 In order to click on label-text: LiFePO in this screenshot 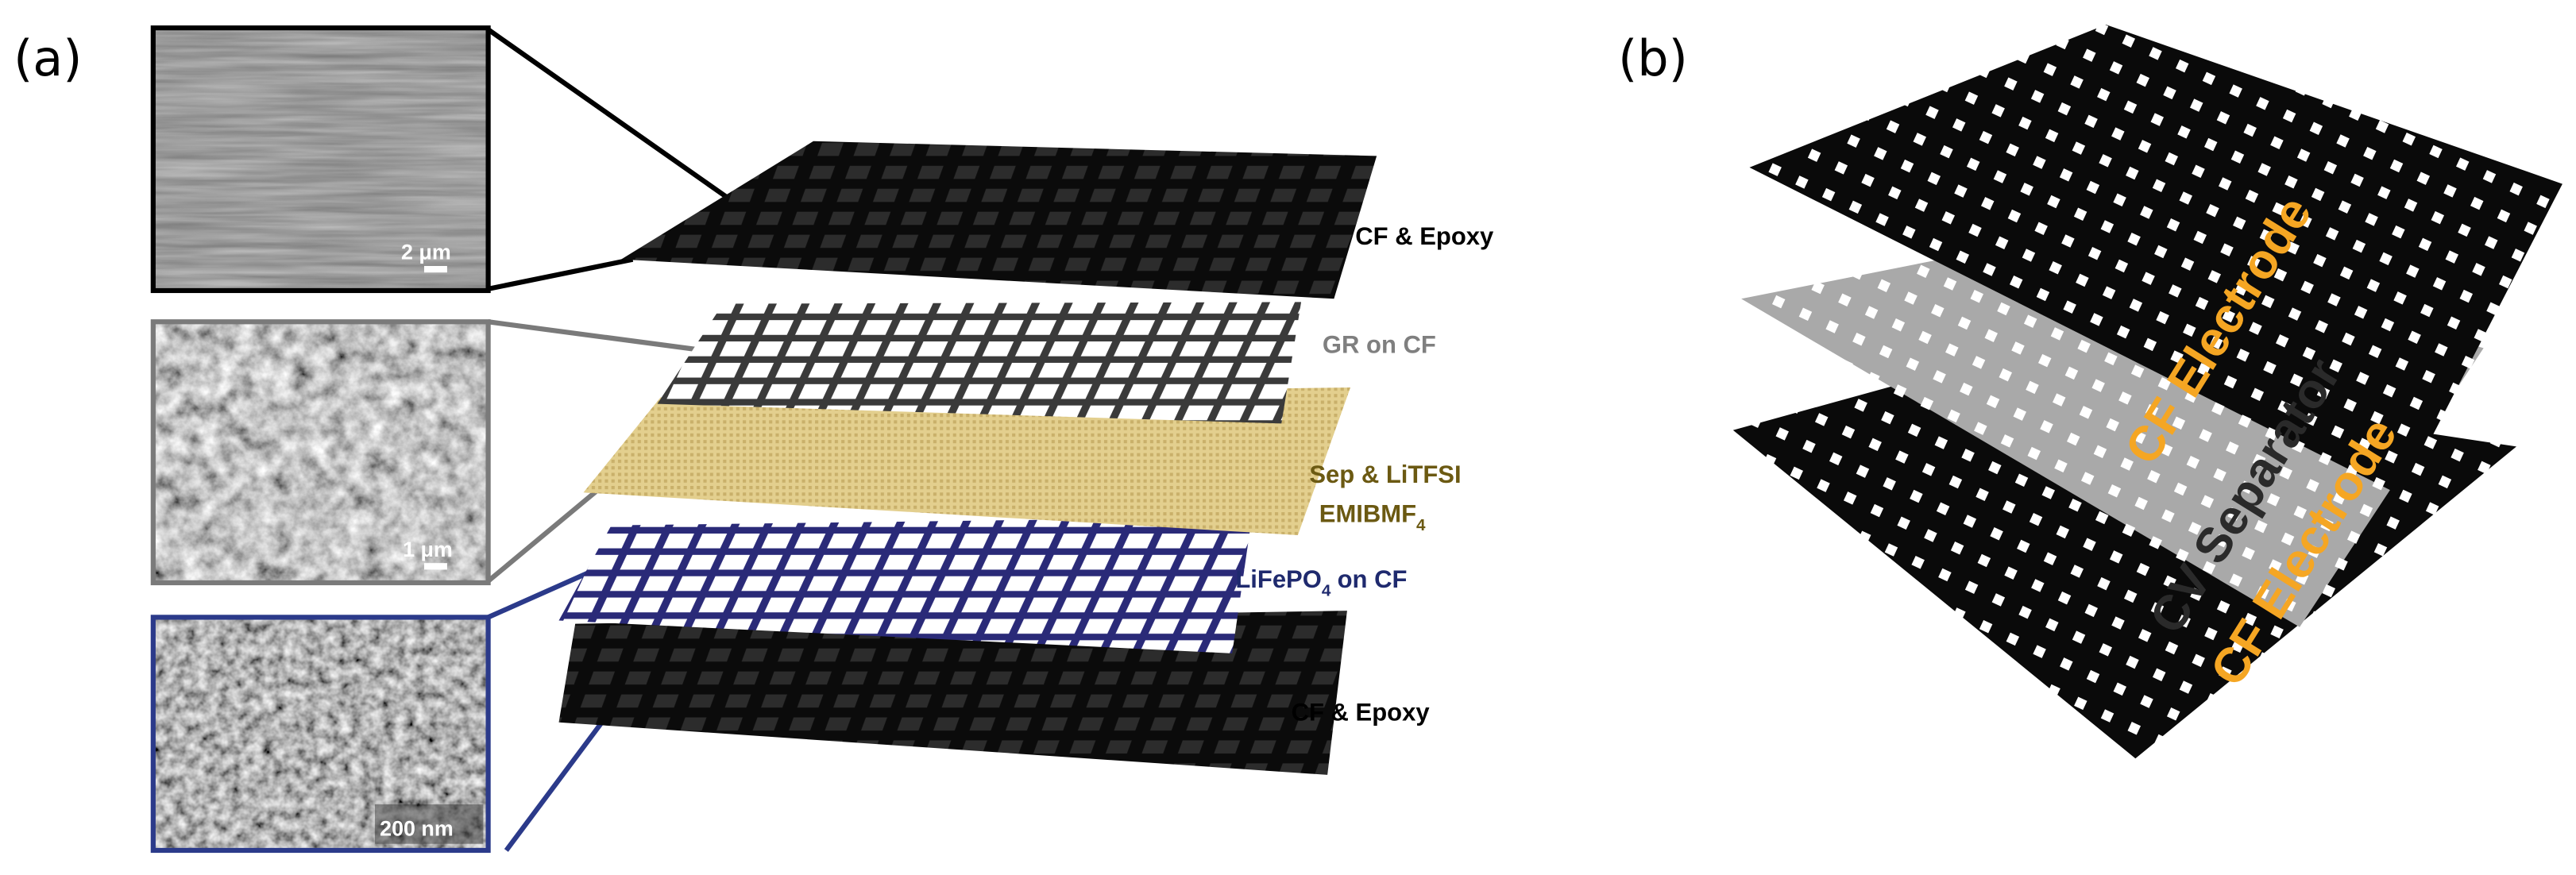, I will do `click(1278, 579)`.